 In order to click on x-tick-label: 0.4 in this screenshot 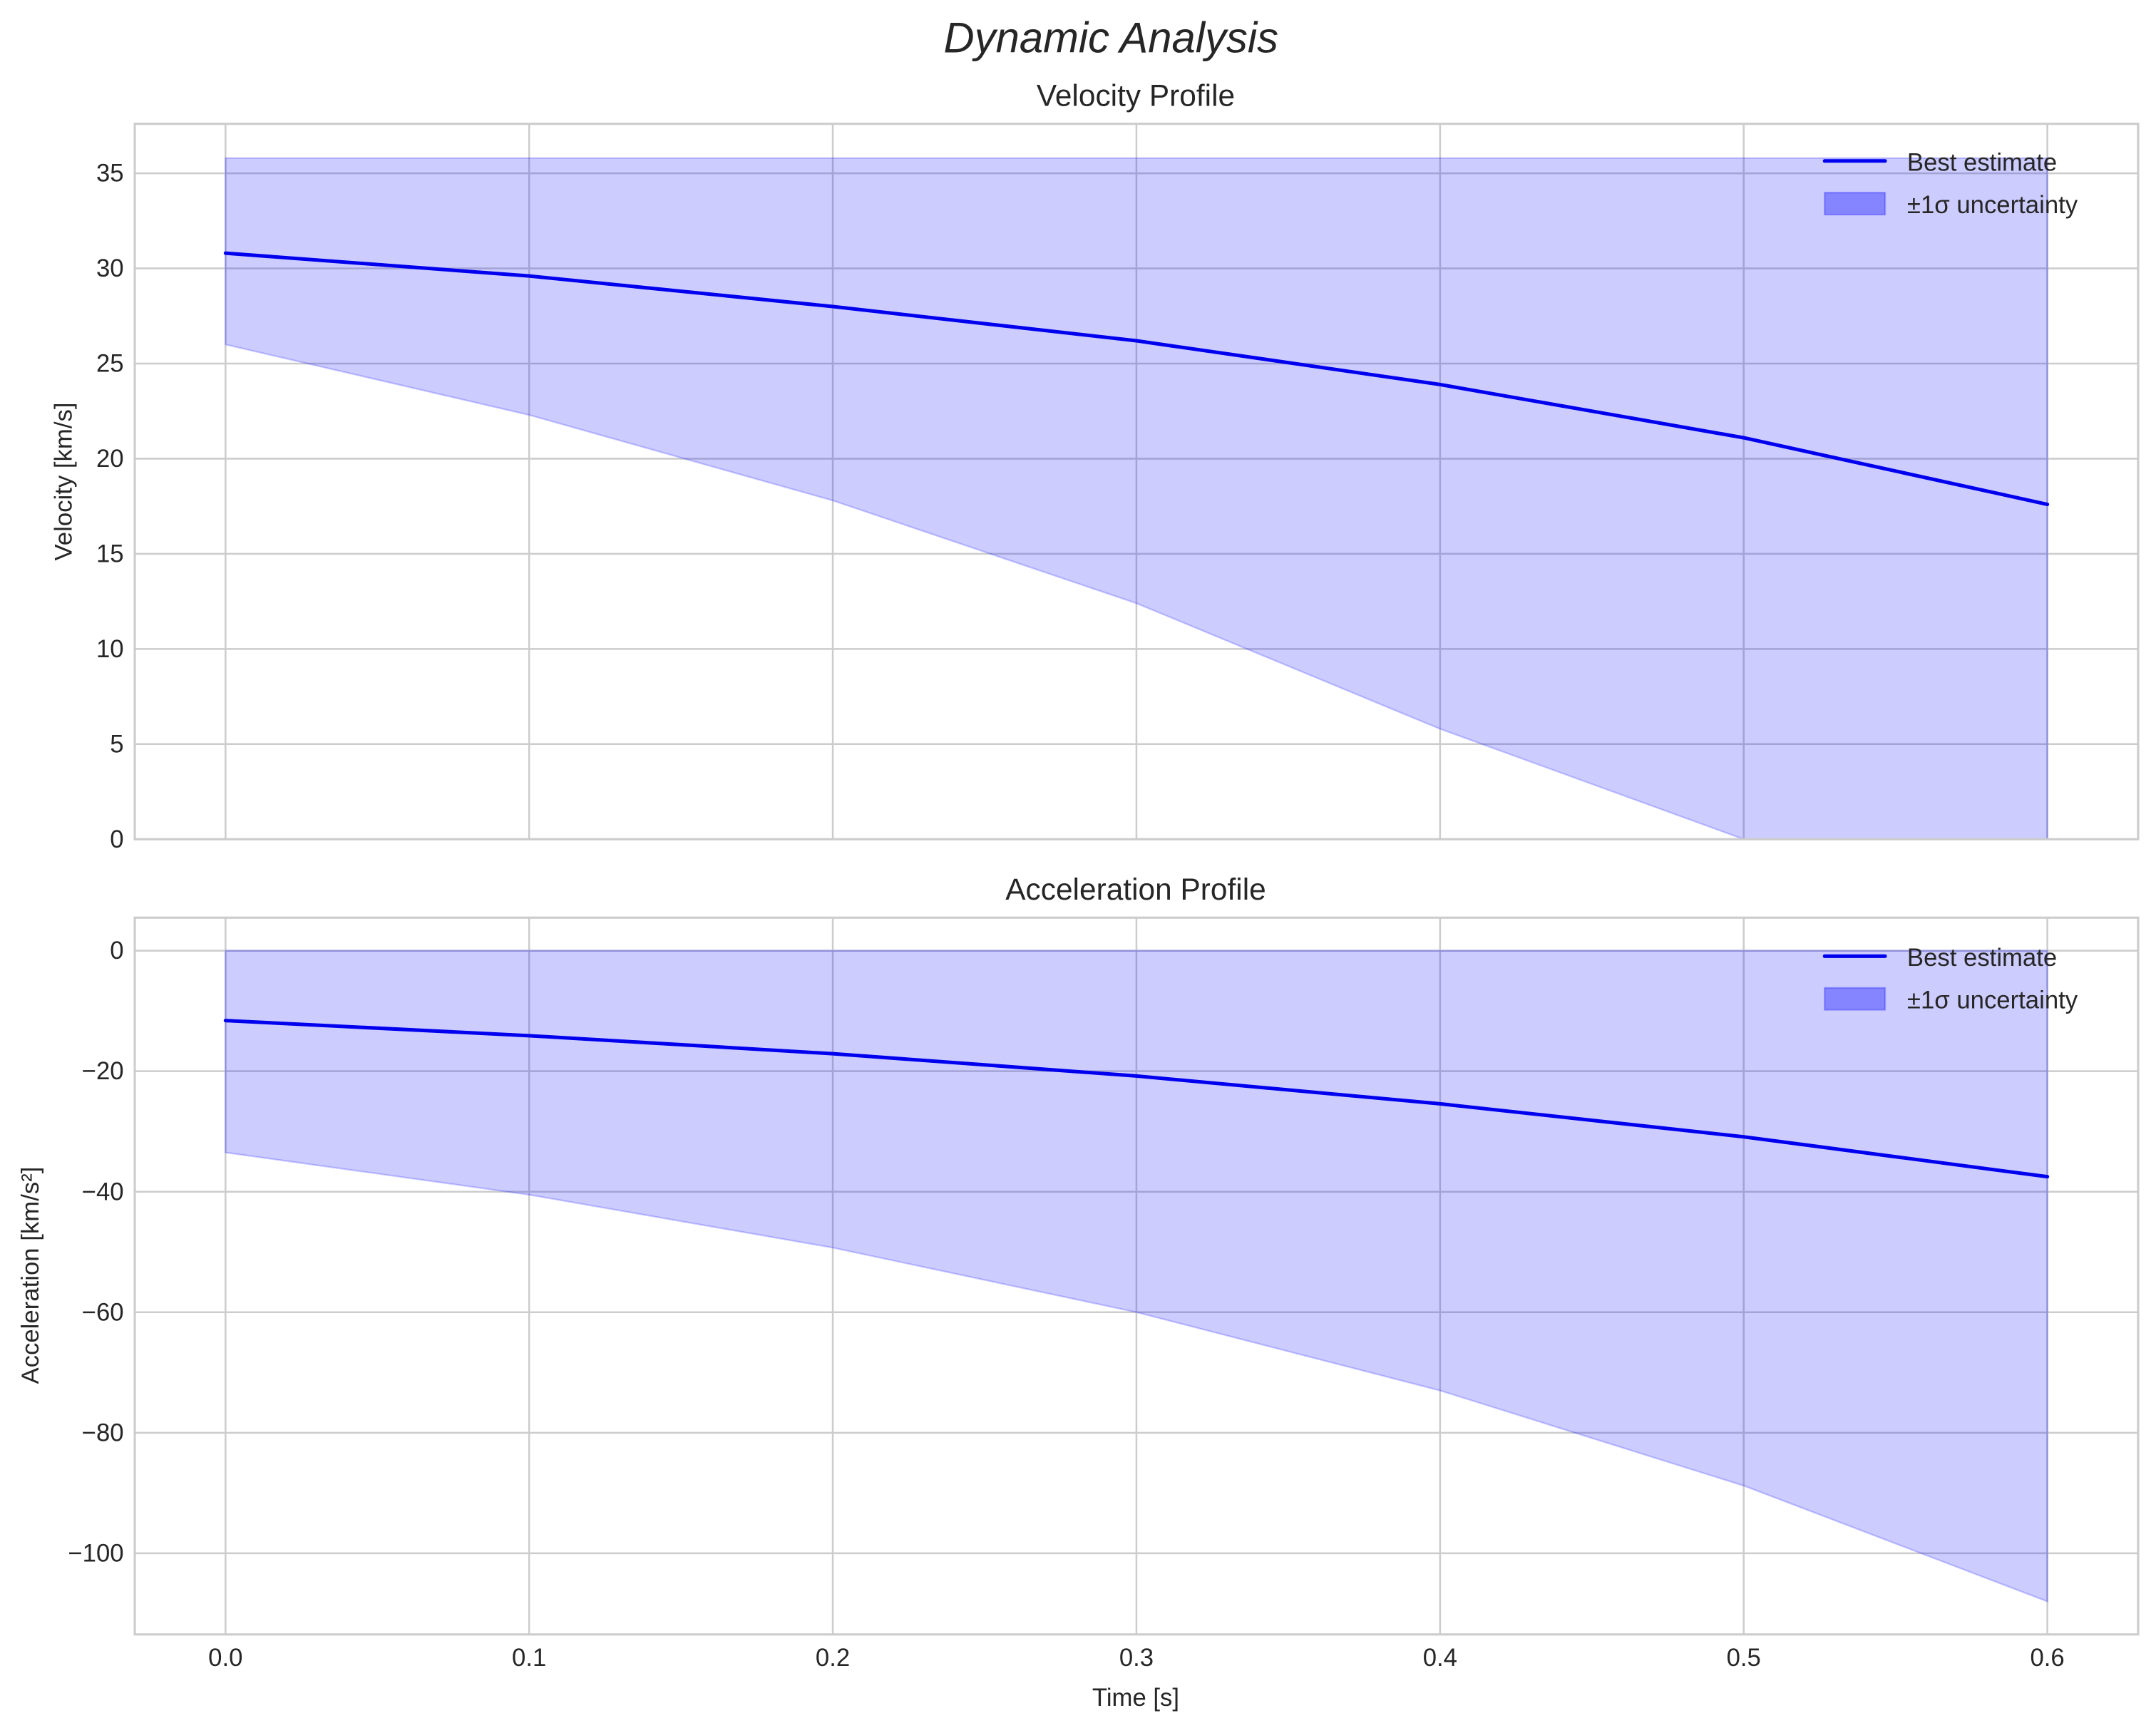, I will do `click(1440, 1658)`.